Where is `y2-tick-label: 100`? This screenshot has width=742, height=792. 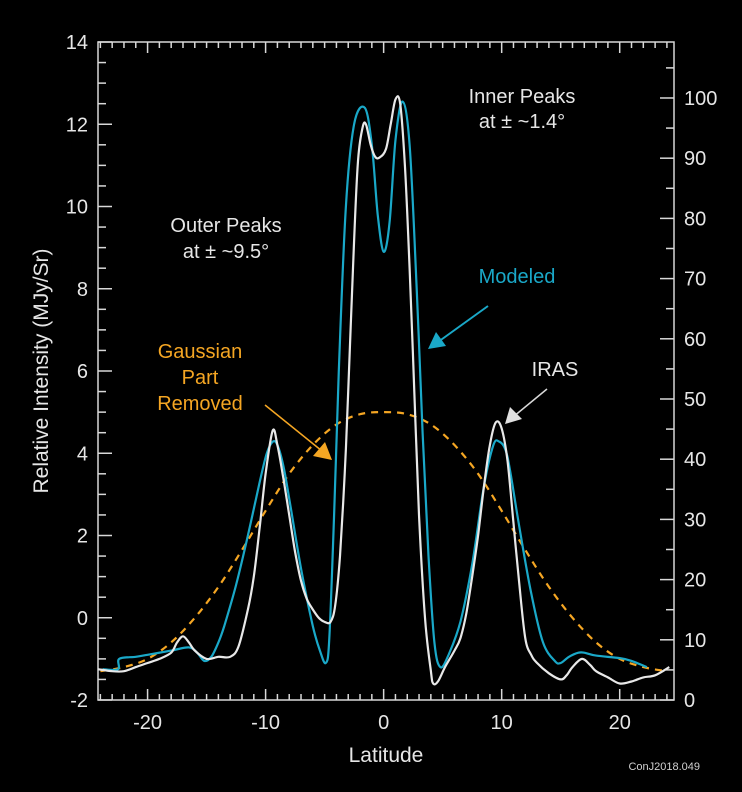
y2-tick-label: 100 is located at coordinates (700, 99).